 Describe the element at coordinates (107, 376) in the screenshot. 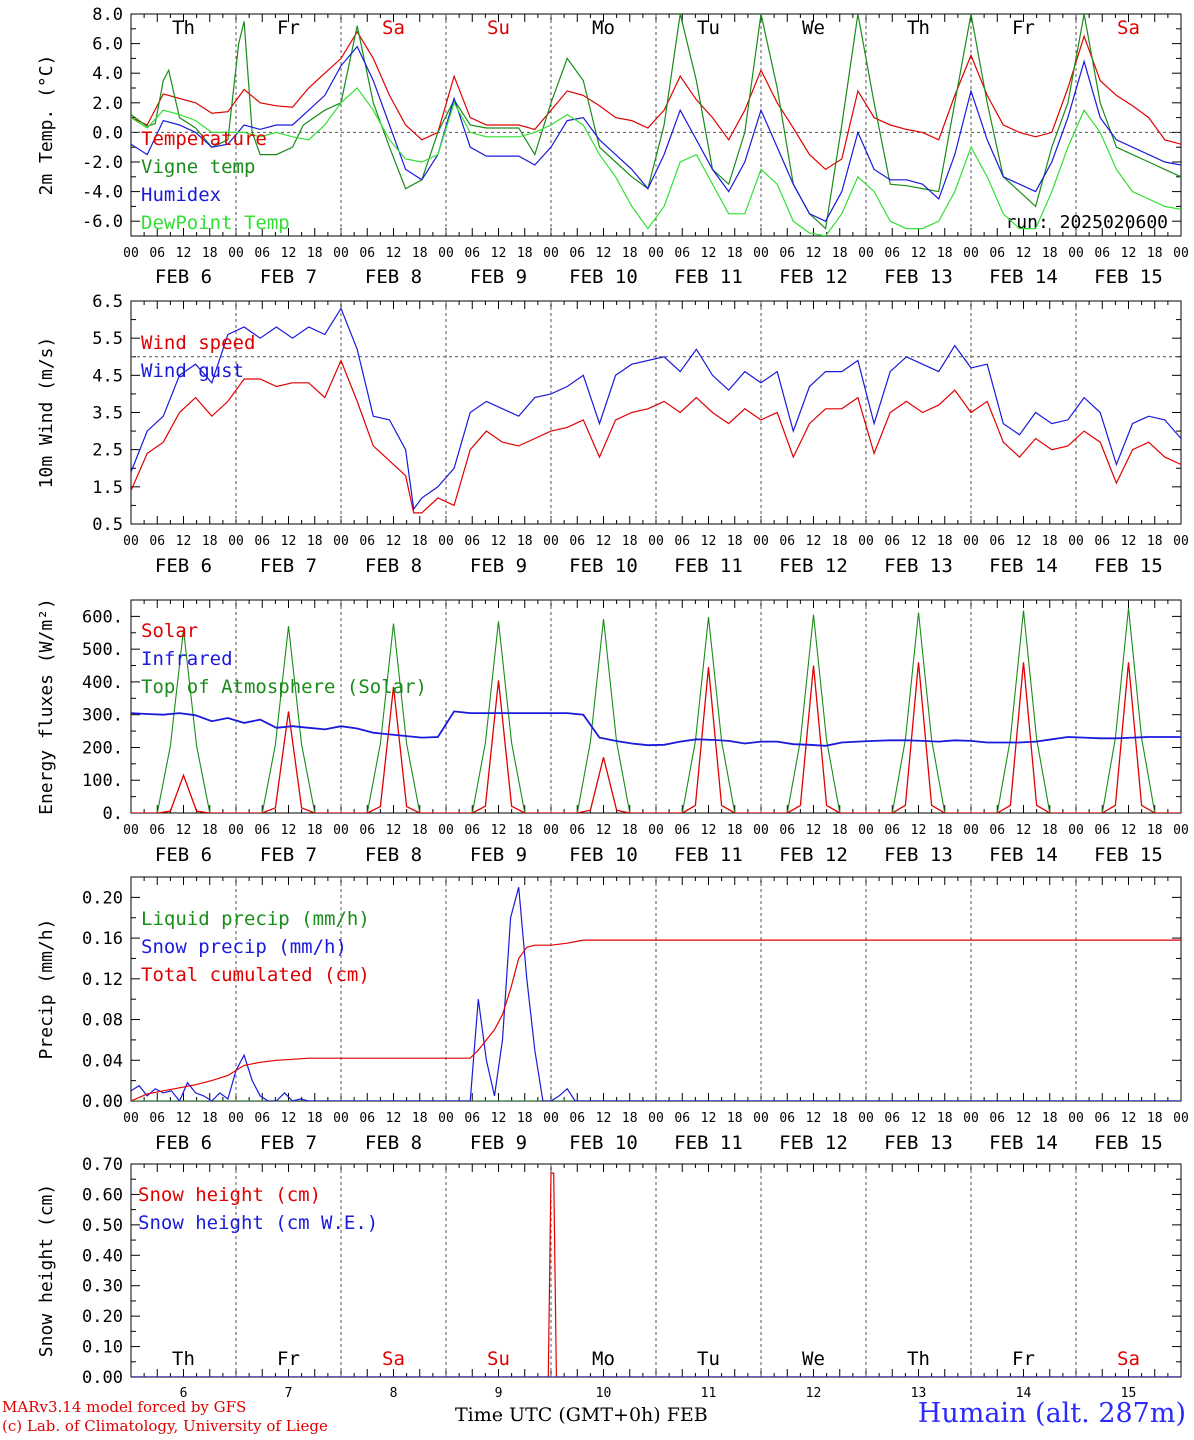

I see `y-tick-label: 4.5` at that location.